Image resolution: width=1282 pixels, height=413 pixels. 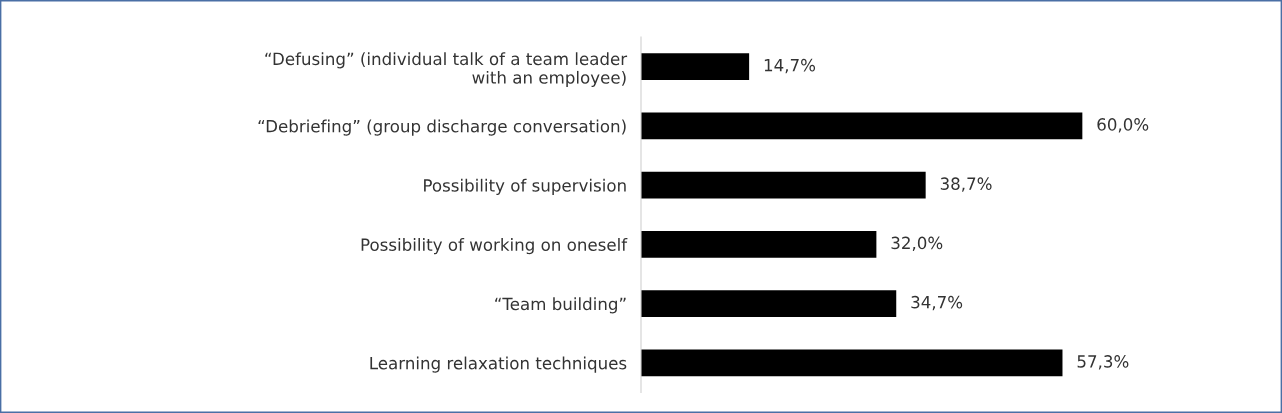 What do you see at coordinates (937, 303) in the screenshot?
I see `data-label: 34,7%` at bounding box center [937, 303].